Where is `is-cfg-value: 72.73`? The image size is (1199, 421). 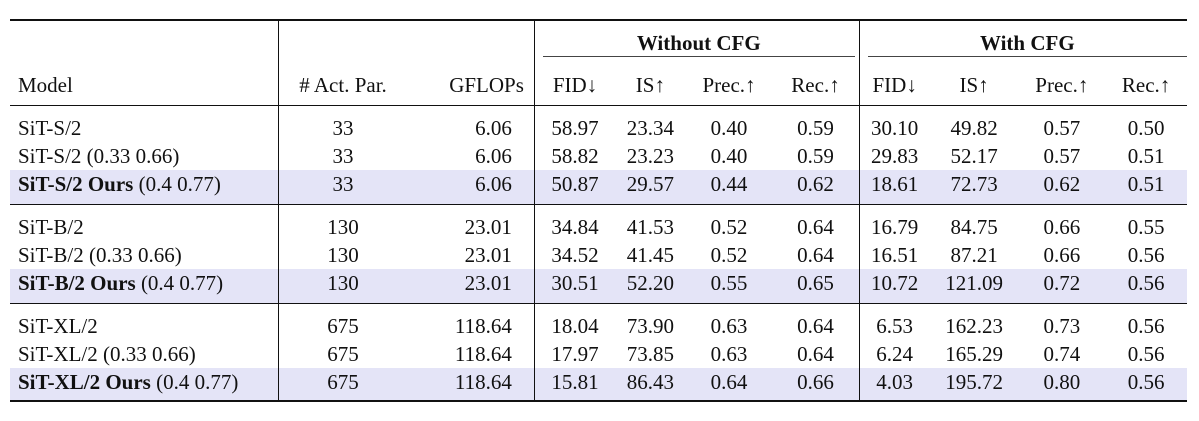 is-cfg-value: 72.73 is located at coordinates (974, 187).